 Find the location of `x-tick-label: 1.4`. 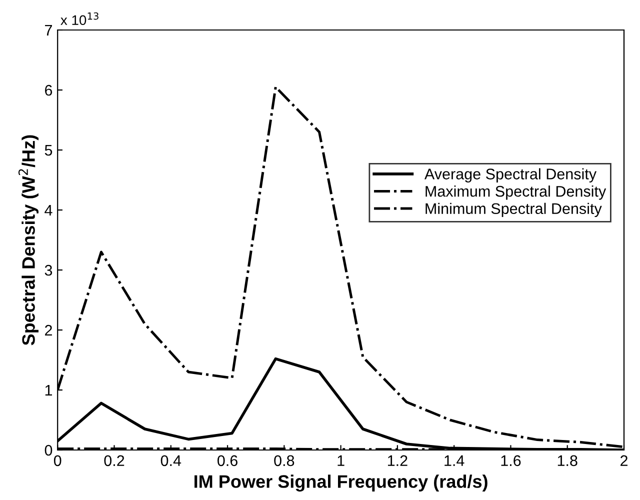

x-tick-label: 1.4 is located at coordinates (454, 460).